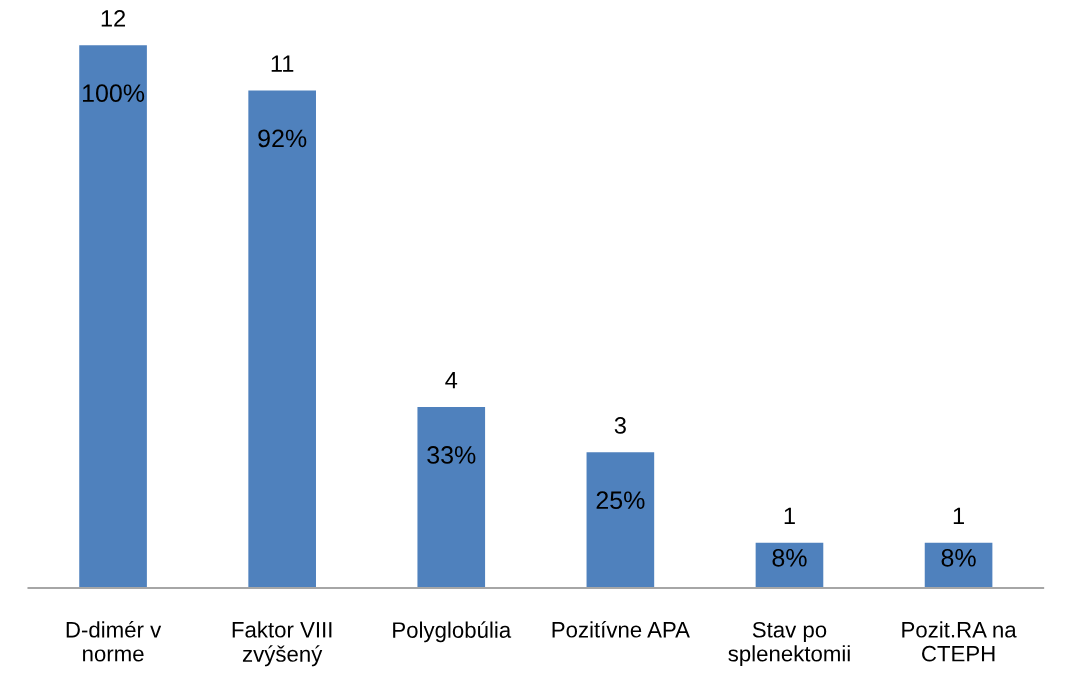  I want to click on data-label: 4, so click(451, 380).